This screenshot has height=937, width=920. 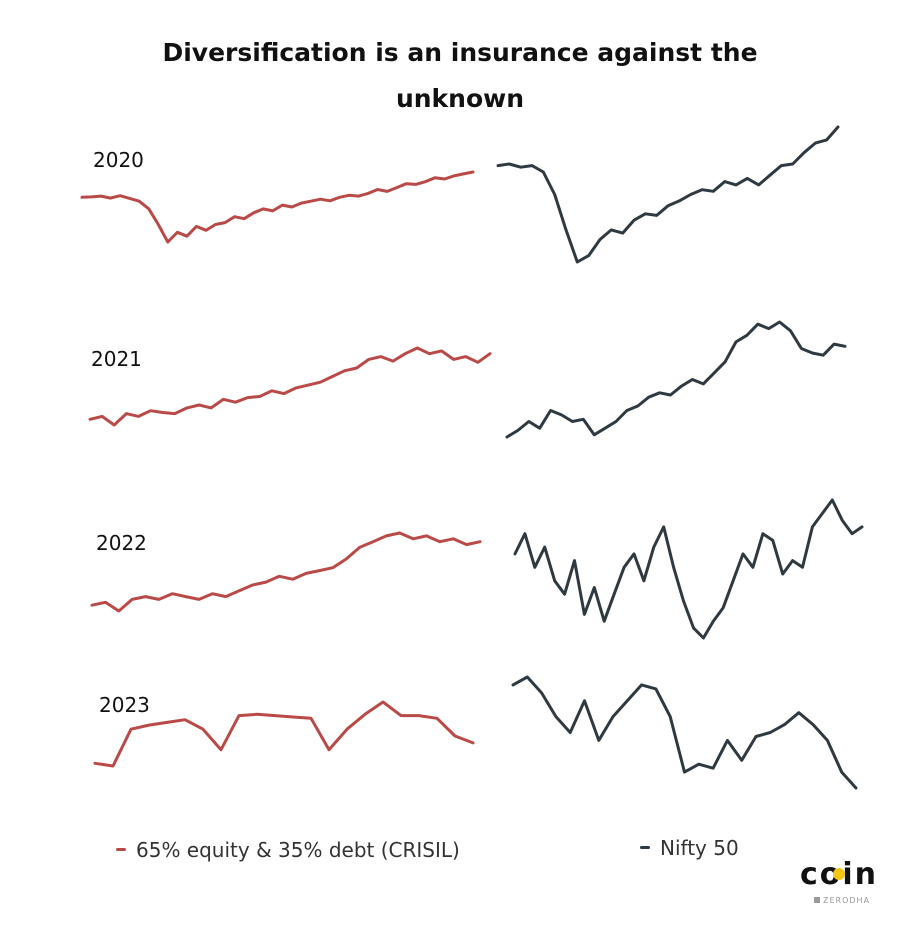 I want to click on series-line-nifty-2022, so click(x=688, y=569).